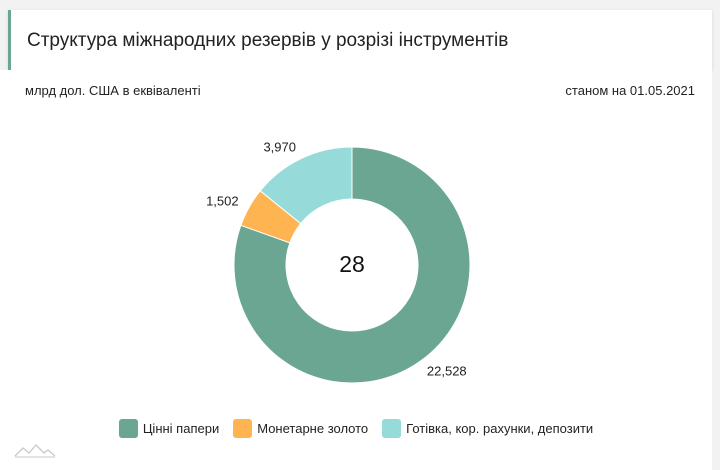 The height and width of the screenshot is (470, 720). What do you see at coordinates (630, 90) in the screenshot?
I see `as-of-date-label: станом на 01.05.2021` at bounding box center [630, 90].